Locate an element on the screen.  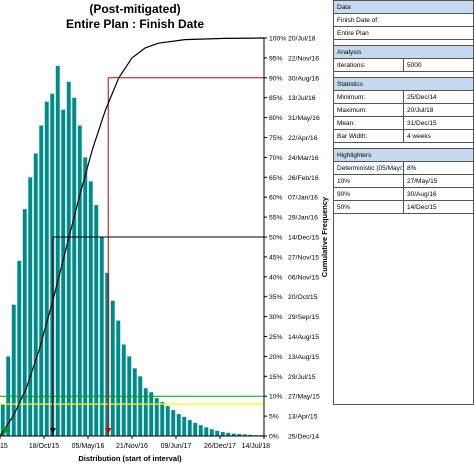
right-tick-label-date: 22/Nov/16 is located at coordinates (303, 58).